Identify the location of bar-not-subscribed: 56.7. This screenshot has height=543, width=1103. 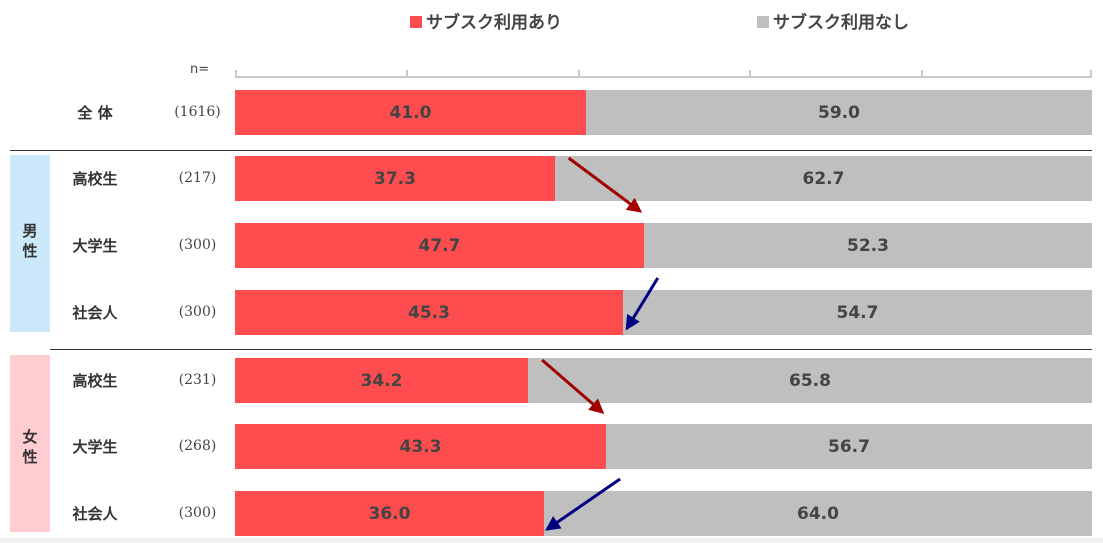
(849, 446).